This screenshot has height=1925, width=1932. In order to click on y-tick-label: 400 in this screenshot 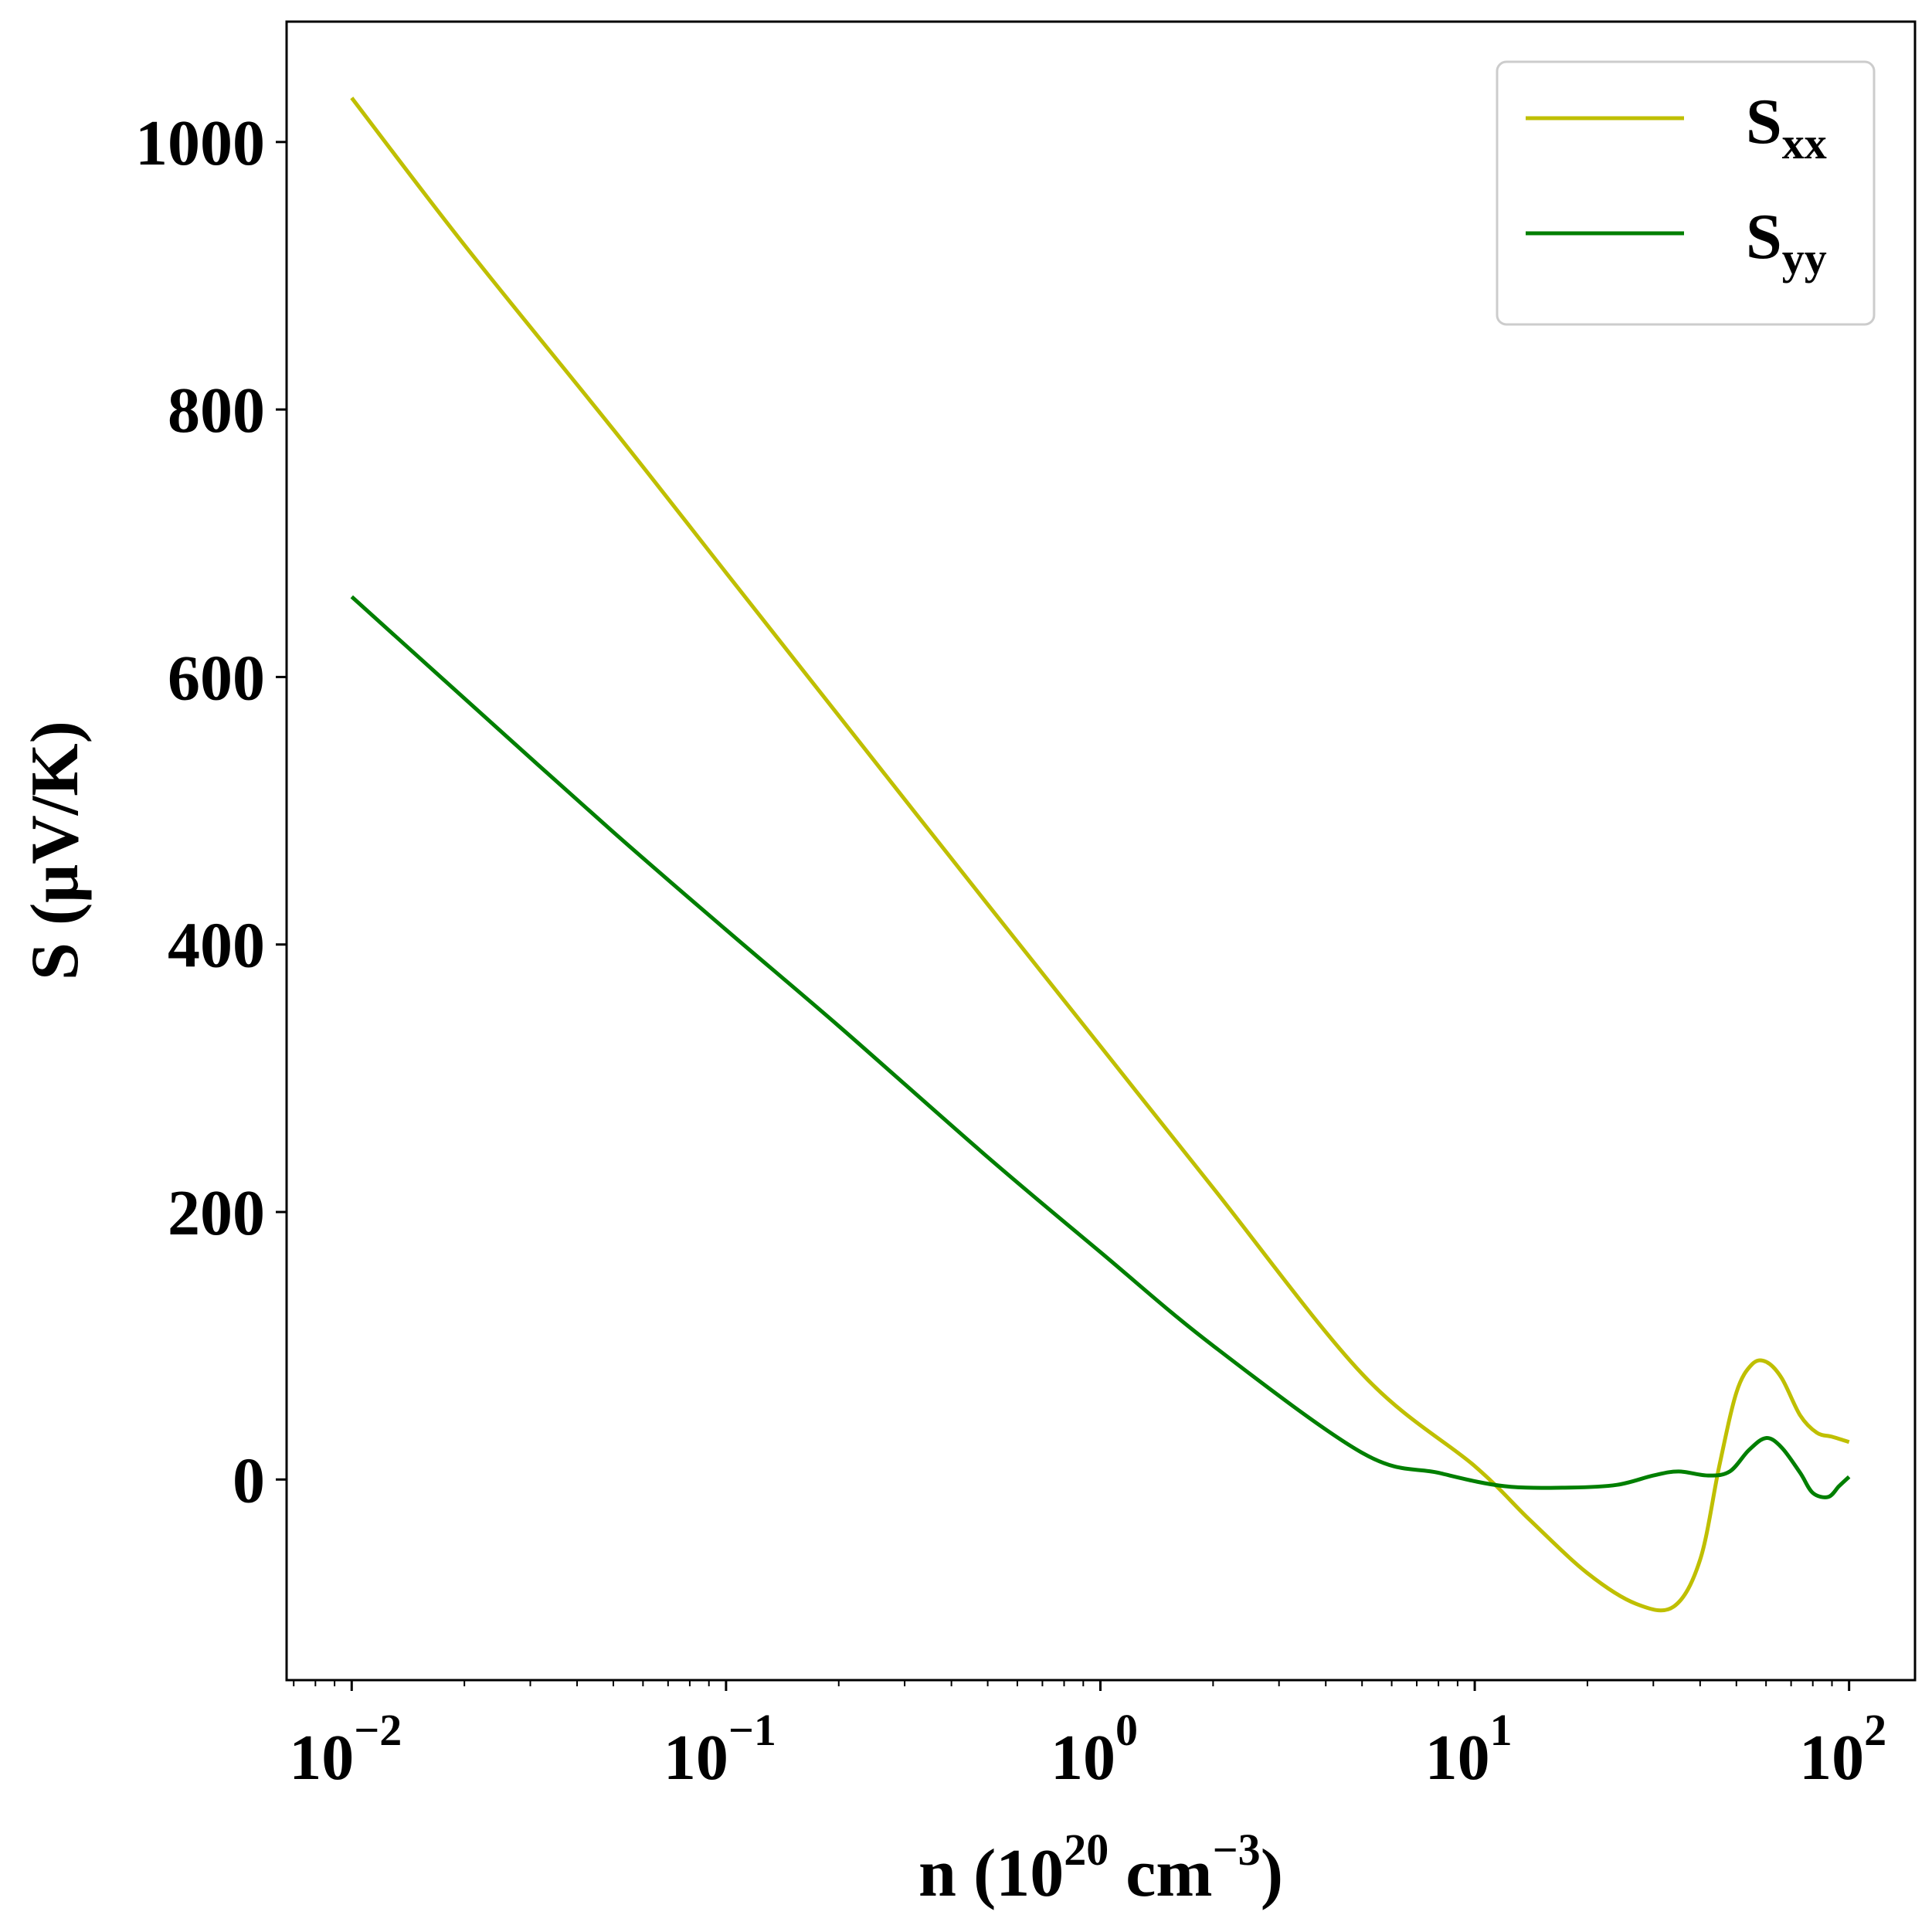, I will do `click(217, 946)`.